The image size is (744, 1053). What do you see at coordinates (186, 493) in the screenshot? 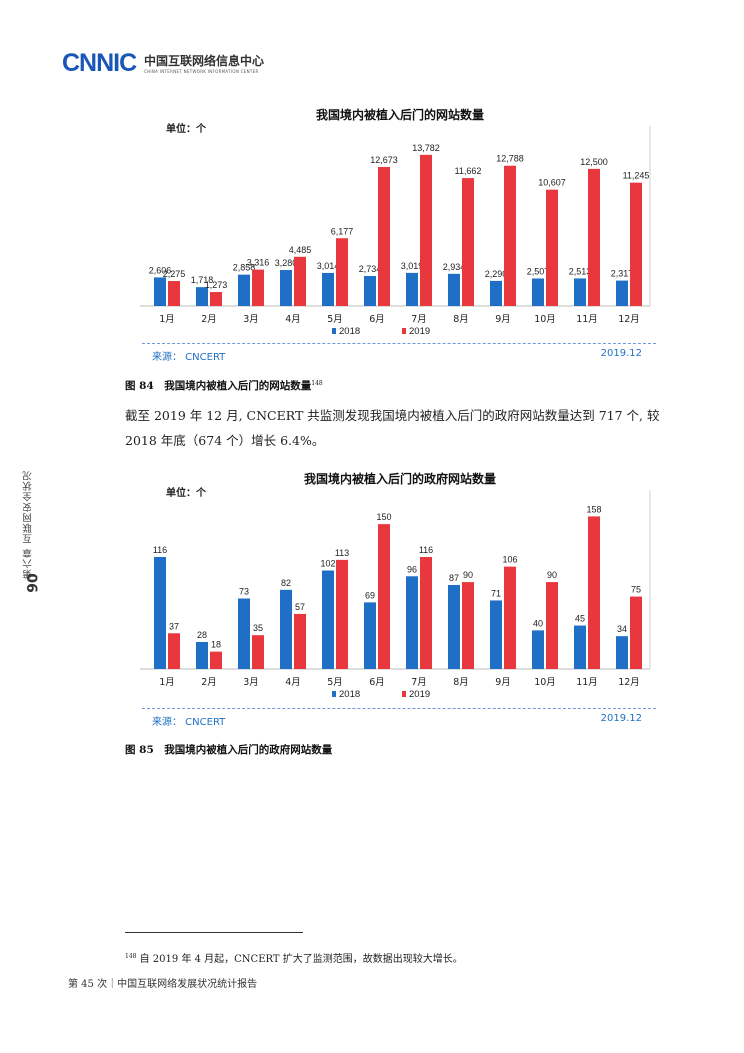
I see `unit-label: 单位：个` at bounding box center [186, 493].